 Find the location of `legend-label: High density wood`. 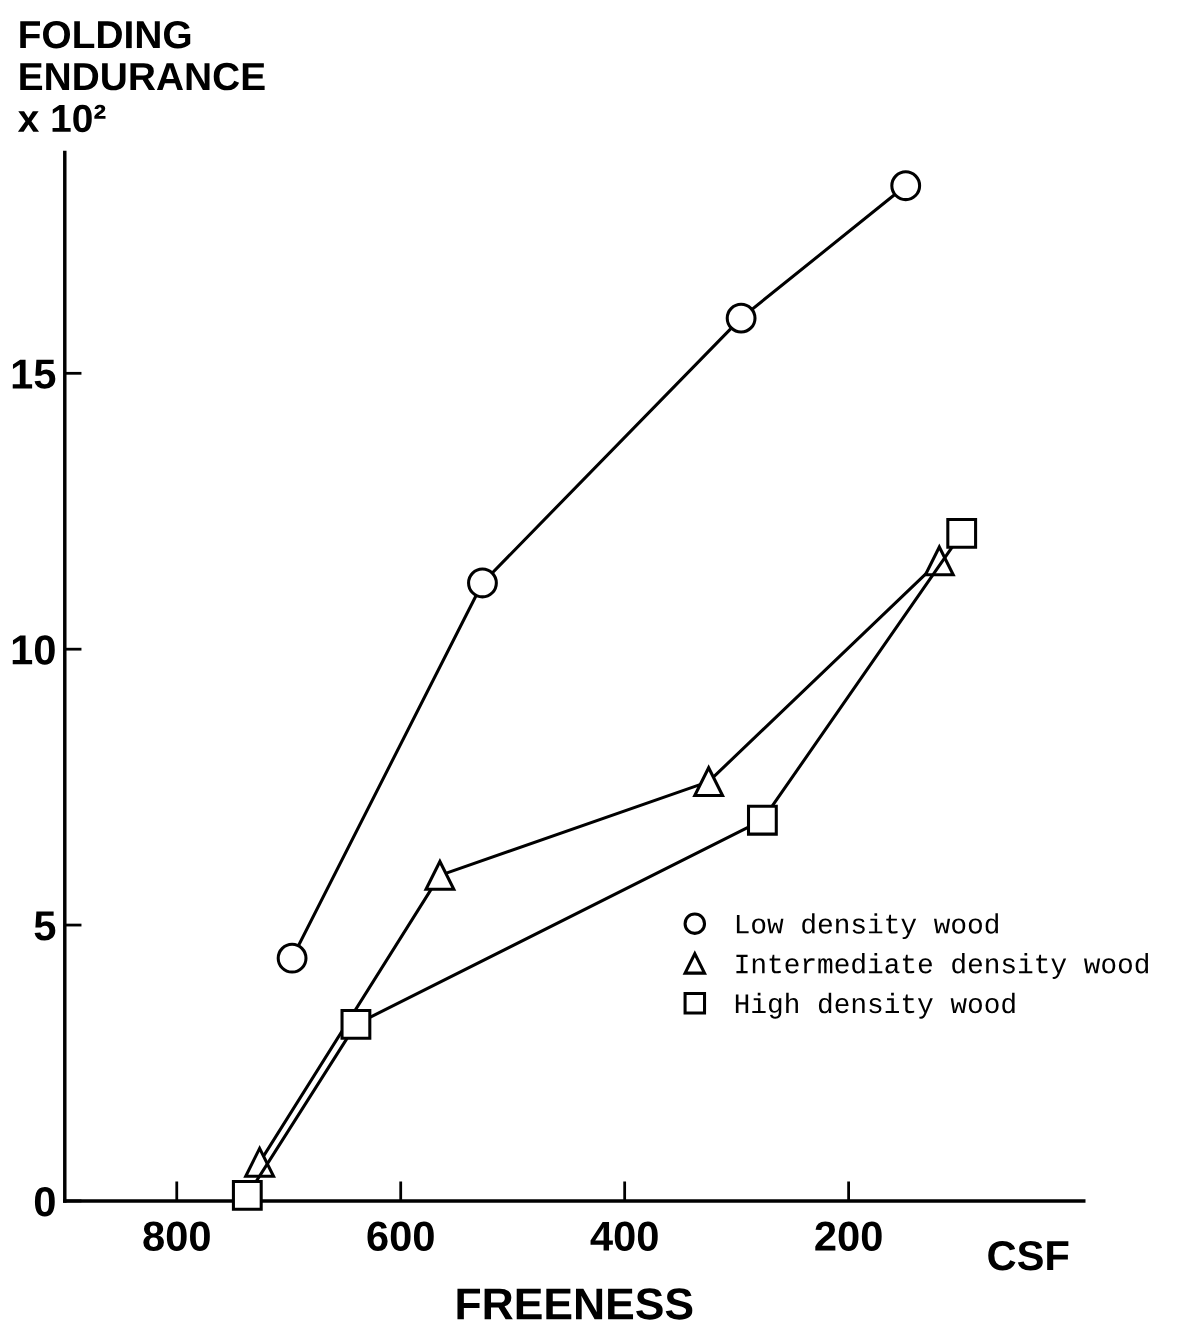

legend-label: High density wood is located at coordinates (875, 1005).